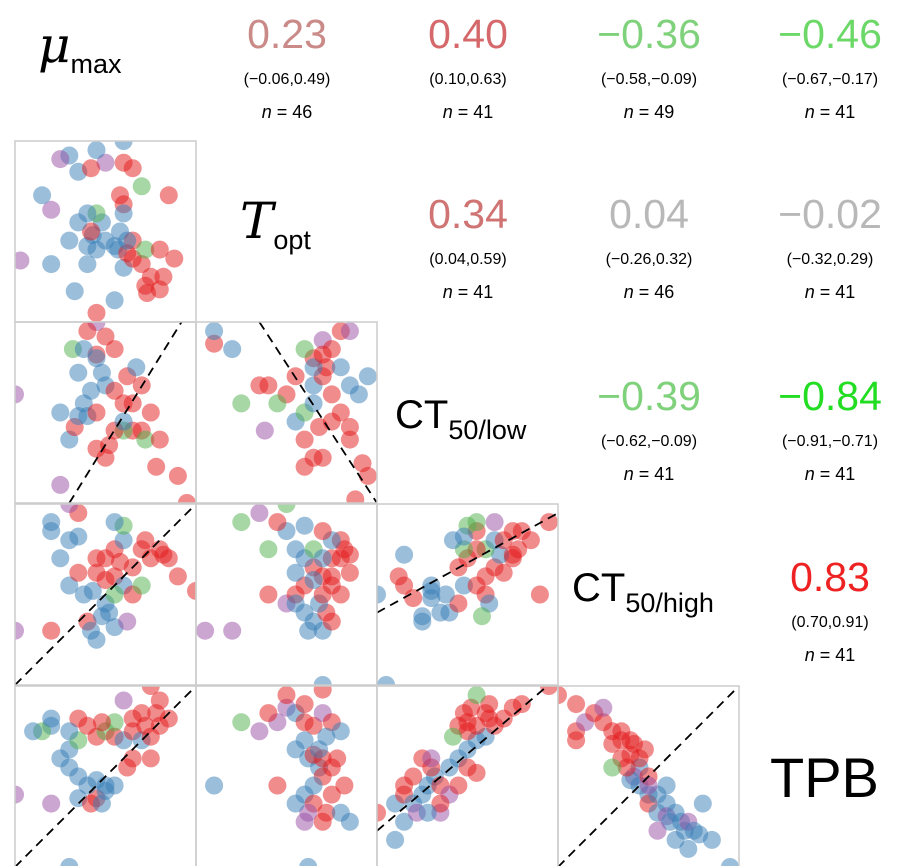 Image resolution: width=911 pixels, height=866 pixels. I want to click on sample-size: n = 41, so click(830, 292).